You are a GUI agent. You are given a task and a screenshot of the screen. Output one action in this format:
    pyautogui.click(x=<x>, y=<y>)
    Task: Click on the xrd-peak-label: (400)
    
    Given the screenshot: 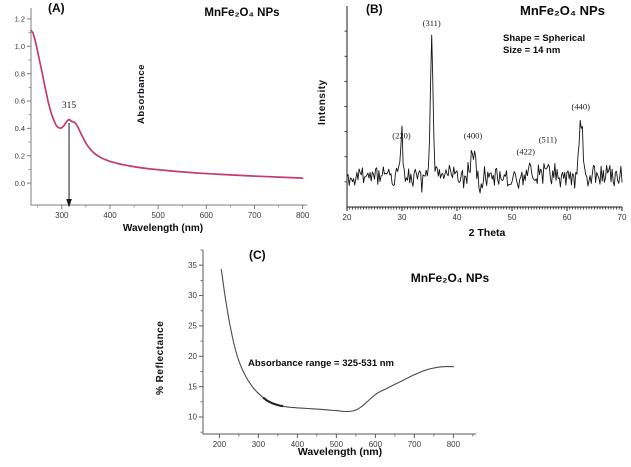 What is the action you would take?
    pyautogui.click(x=473, y=136)
    